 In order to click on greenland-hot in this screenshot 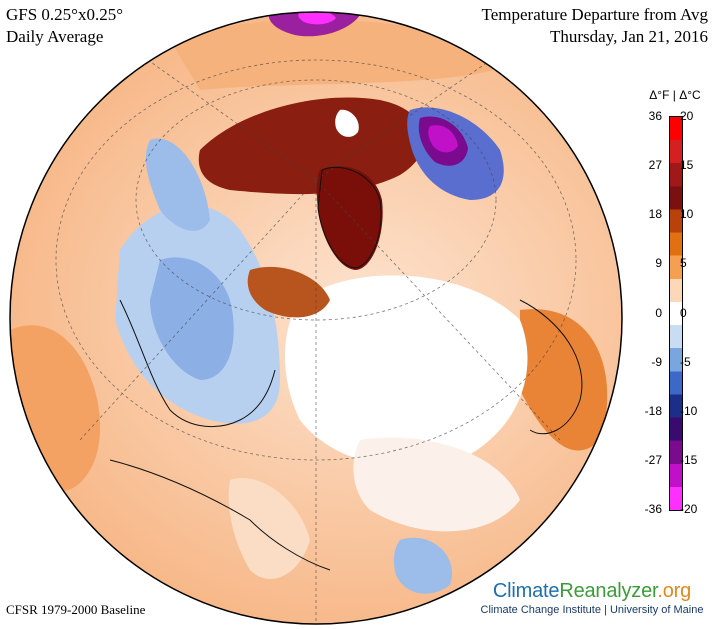, I will do `click(349, 218)`.